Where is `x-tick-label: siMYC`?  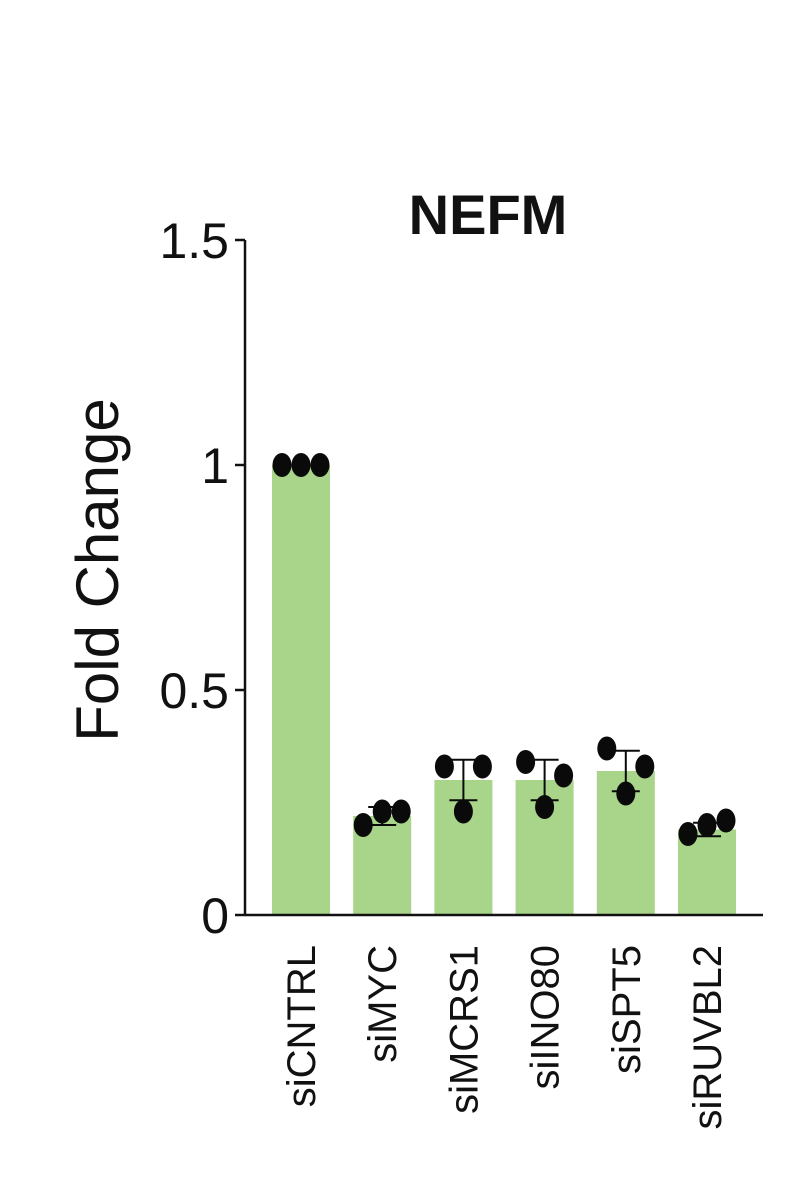
x-tick-label: siMYC is located at coordinates (383, 1004).